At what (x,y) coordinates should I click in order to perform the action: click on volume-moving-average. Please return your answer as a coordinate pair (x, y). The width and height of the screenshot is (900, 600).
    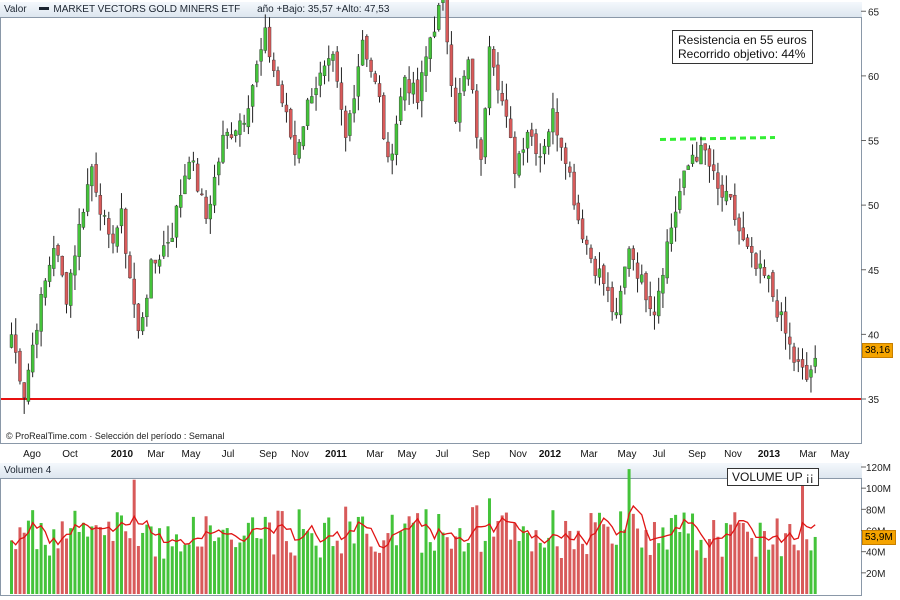
    Looking at the image, I should click on (413, 526).